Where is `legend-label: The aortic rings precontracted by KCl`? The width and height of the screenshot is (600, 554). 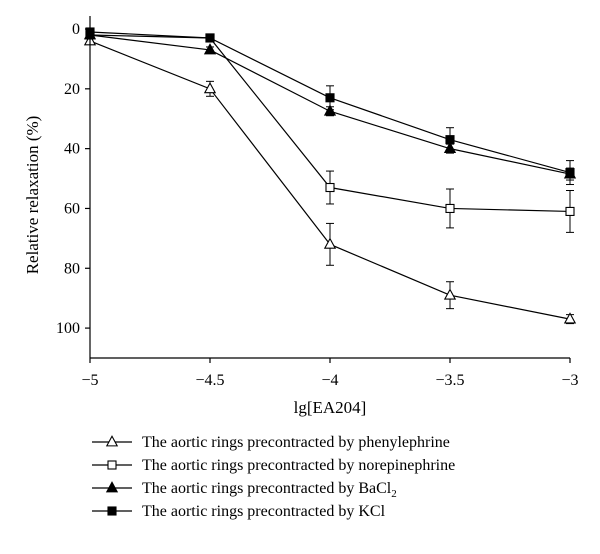
legend-label: The aortic rings precontracted by KCl is located at coordinates (264, 511).